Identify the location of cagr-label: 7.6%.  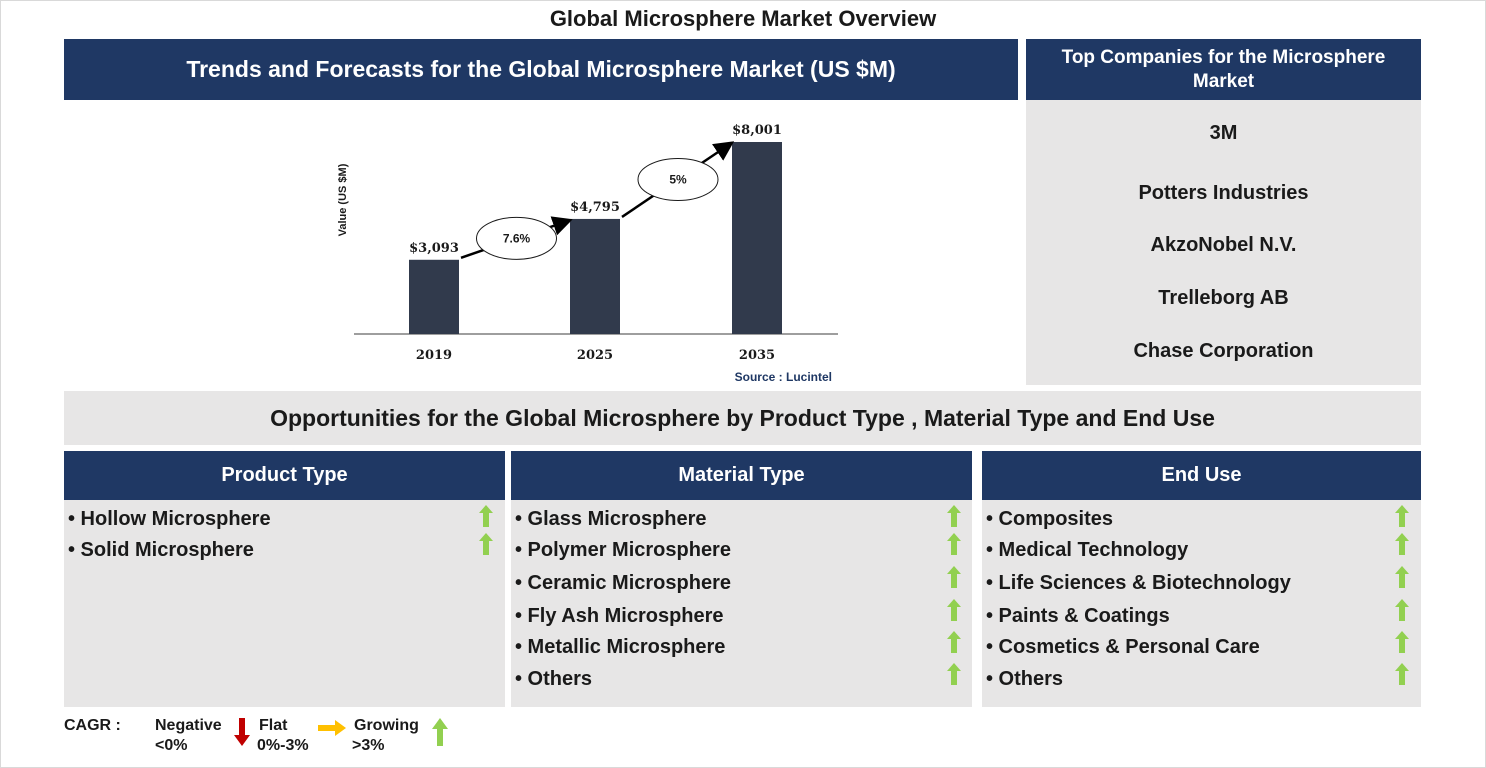
(517, 238).